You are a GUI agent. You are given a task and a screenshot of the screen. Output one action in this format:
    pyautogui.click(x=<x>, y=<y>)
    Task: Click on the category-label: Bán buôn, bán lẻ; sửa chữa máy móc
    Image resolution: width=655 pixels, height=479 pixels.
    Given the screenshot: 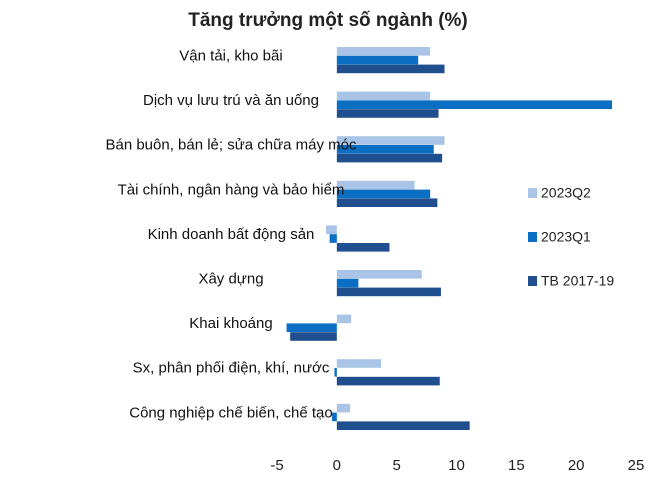 What is the action you would take?
    pyautogui.click(x=231, y=145)
    